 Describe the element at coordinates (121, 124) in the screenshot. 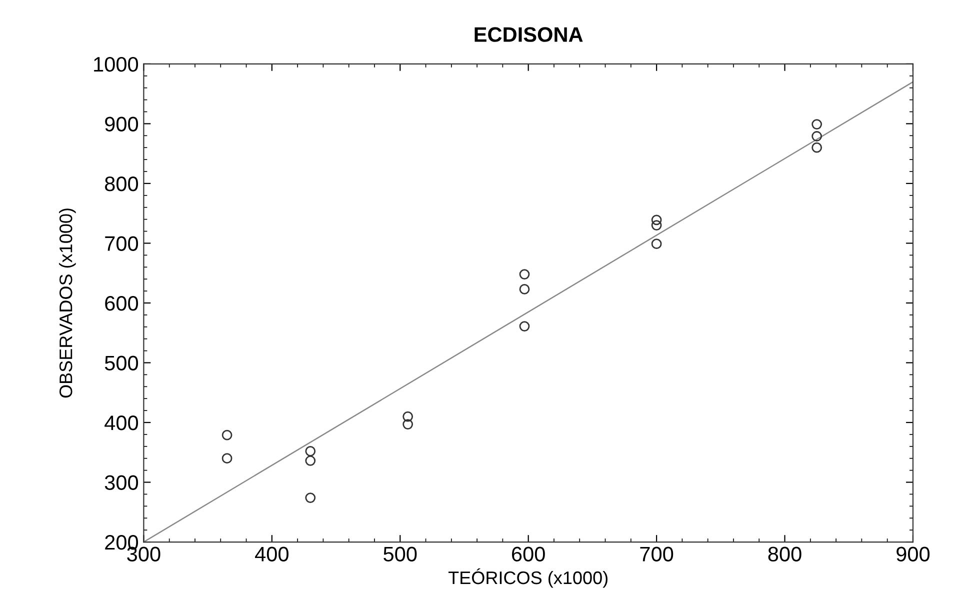

I see `y-tick-label: 900` at that location.